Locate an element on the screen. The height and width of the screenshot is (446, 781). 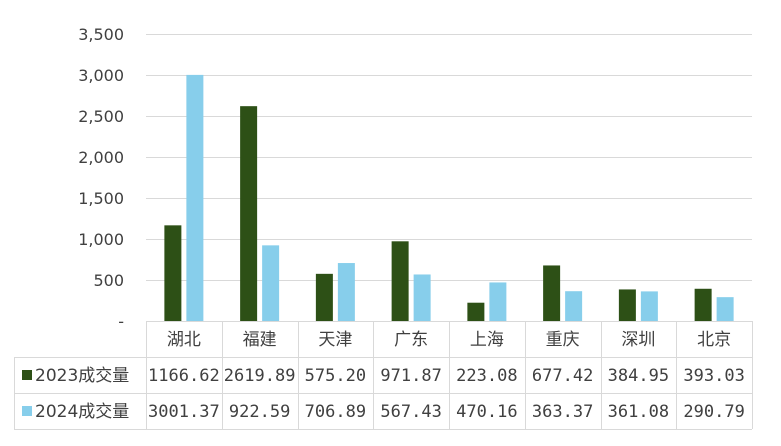
data-label: 567.43 is located at coordinates (410, 412).